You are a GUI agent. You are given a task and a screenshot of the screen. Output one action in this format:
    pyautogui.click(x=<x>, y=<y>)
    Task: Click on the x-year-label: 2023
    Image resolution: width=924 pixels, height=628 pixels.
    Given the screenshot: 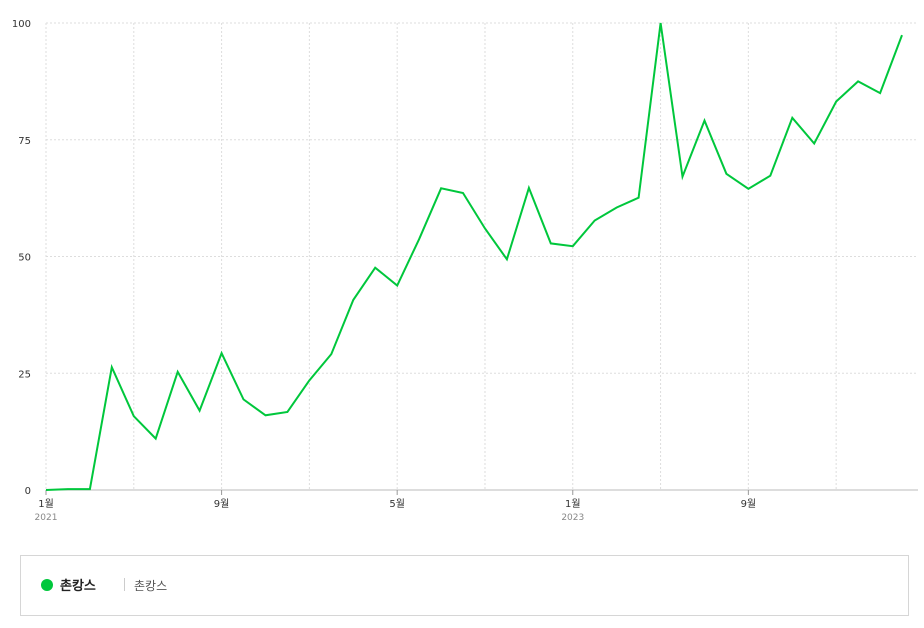 What is the action you would take?
    pyautogui.click(x=572, y=518)
    